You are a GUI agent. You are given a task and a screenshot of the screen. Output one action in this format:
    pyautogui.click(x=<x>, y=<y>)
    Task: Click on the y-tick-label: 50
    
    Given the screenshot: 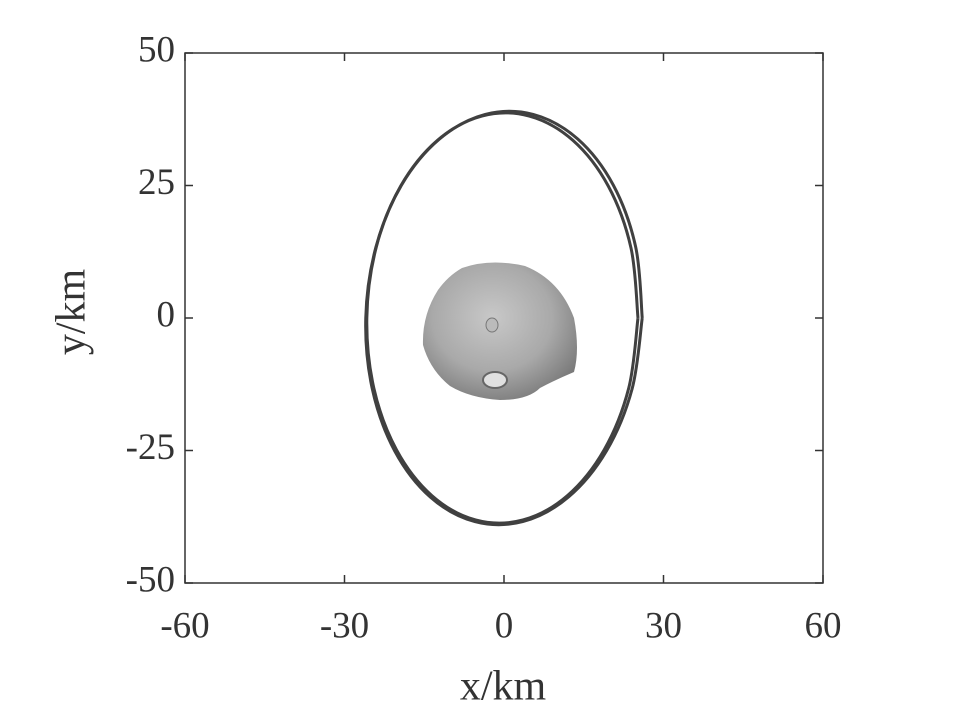 What is the action you would take?
    pyautogui.click(x=156, y=49)
    